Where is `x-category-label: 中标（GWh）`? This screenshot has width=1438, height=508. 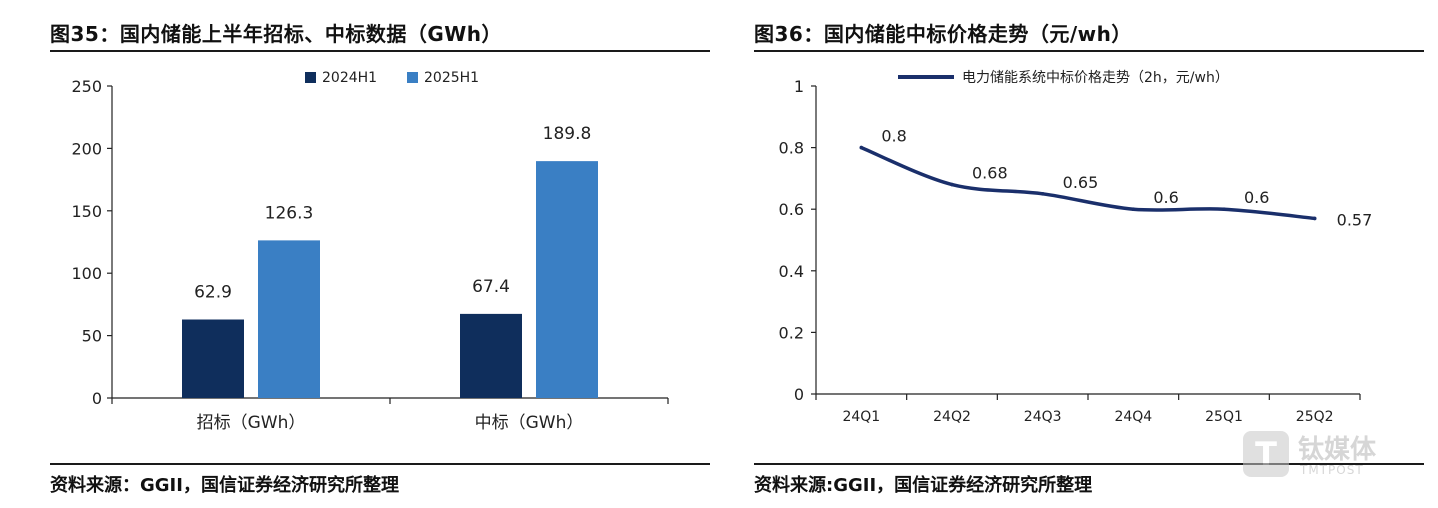 x-category-label: 中标（GWh） is located at coordinates (529, 423).